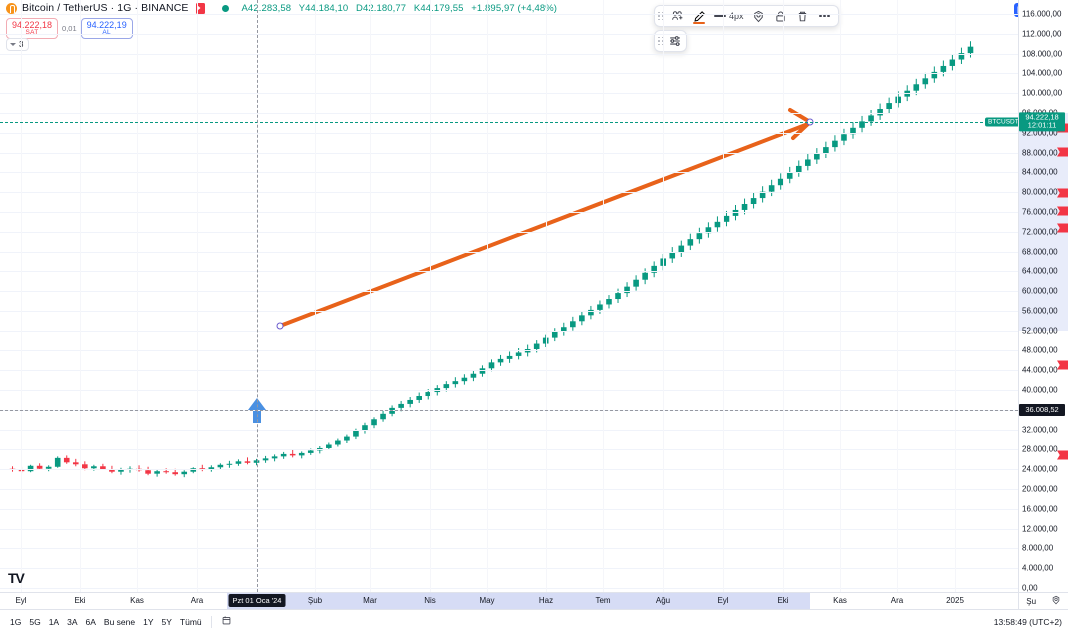 This screenshot has width=1068, height=633. What do you see at coordinates (729, 16) in the screenshot?
I see `line-width-selector: 4px` at bounding box center [729, 16].